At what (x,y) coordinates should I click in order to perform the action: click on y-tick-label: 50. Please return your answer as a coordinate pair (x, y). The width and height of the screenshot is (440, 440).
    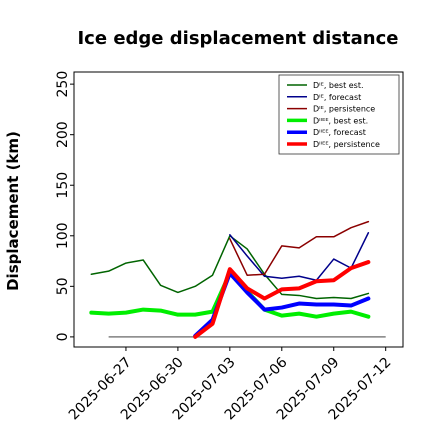
    Looking at the image, I should click on (63, 286).